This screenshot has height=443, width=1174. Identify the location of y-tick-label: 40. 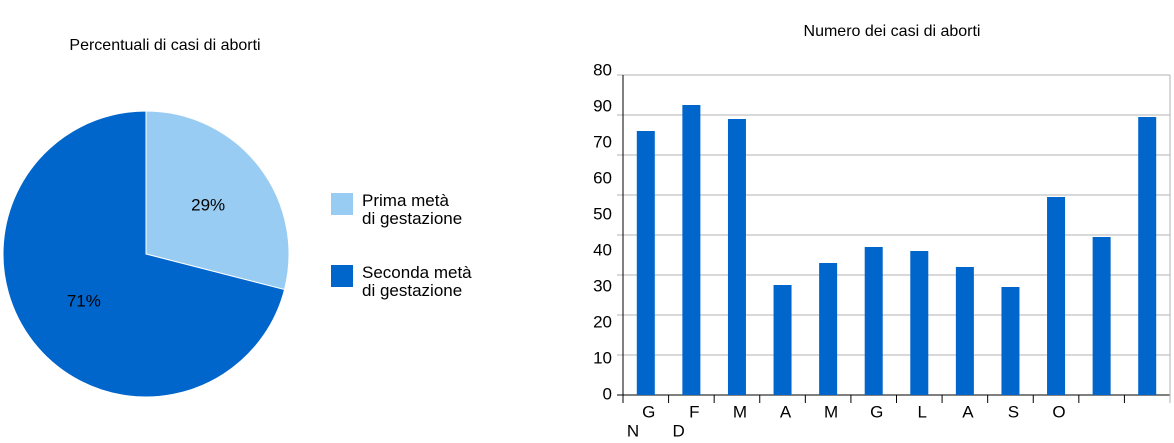
(602, 249).